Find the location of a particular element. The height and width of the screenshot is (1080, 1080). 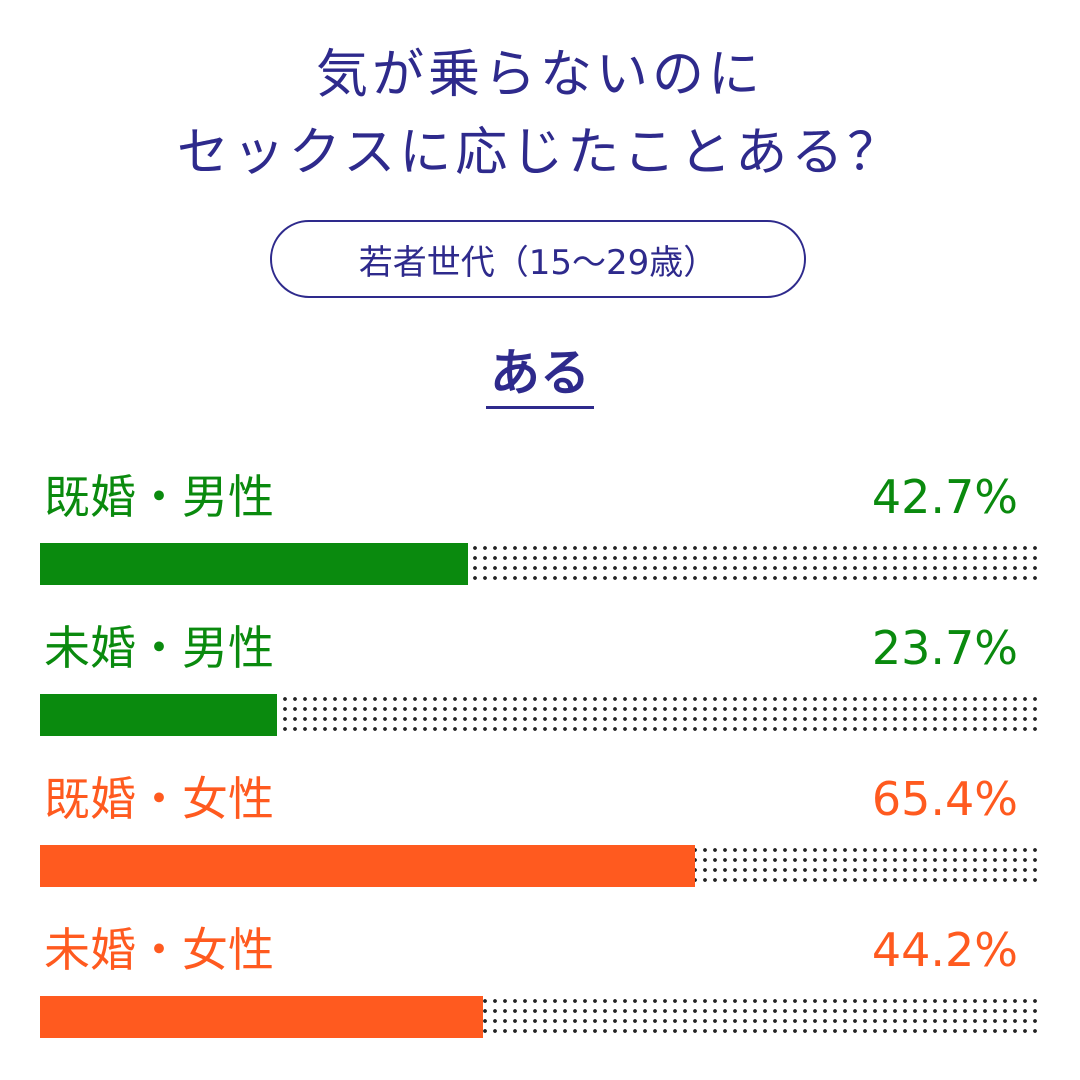

chart-title-line-2: セックスに応じたことある？ is located at coordinates (540, 153).